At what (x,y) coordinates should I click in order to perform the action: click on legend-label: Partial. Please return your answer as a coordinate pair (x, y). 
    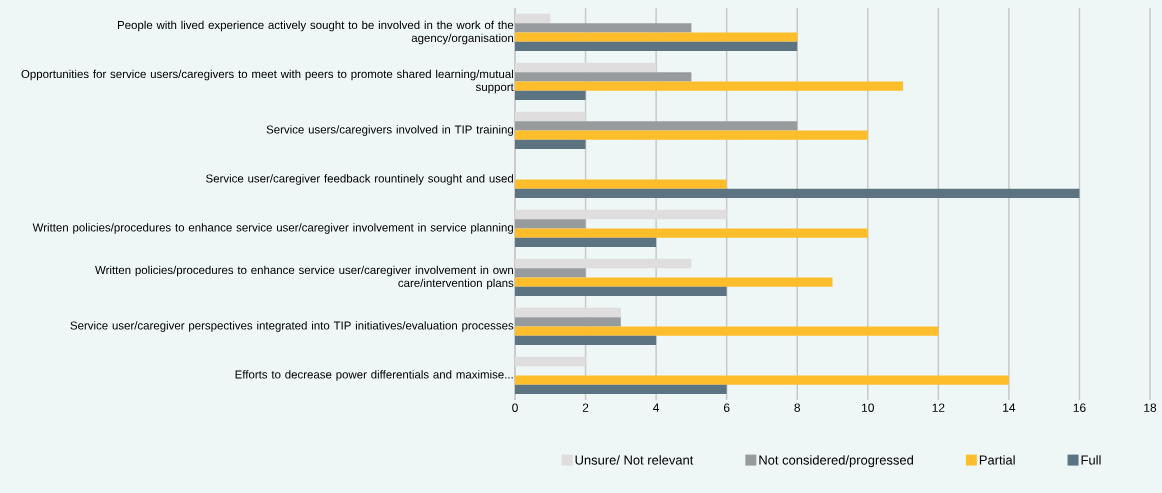
    Looking at the image, I should click on (997, 460).